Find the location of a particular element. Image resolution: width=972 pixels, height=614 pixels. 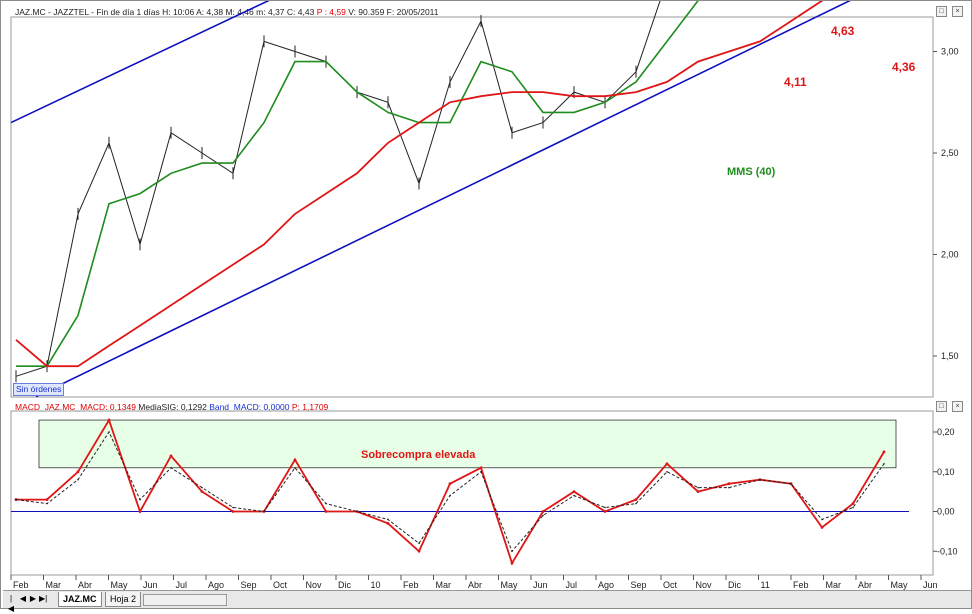

tab-jaz-mc: JAZ.MC is located at coordinates (80, 599).